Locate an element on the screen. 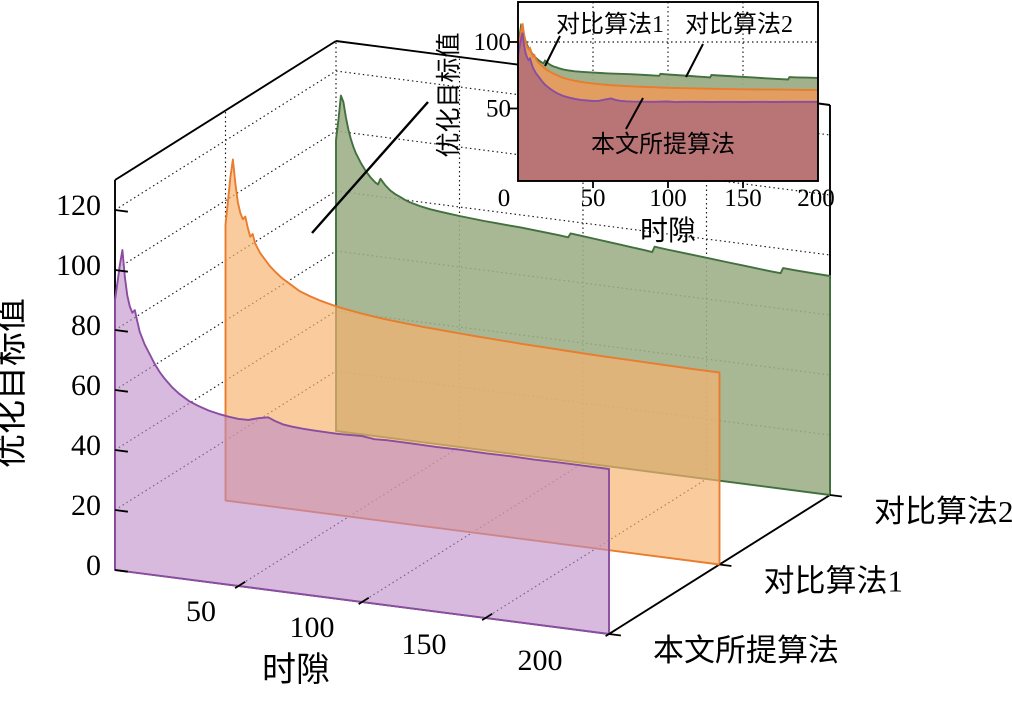 Image resolution: width=1012 pixels, height=701 pixels. value-axis-label: 优化目标值 is located at coordinates (15, 383).